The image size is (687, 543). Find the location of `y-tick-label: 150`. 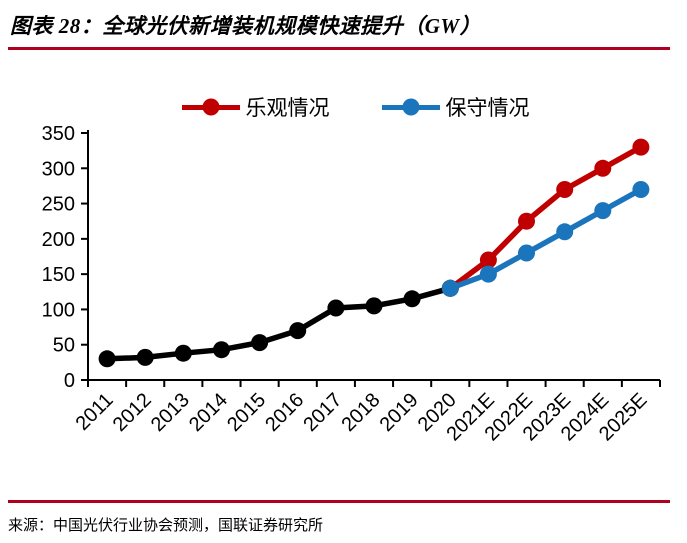

y-tick-label: 150 is located at coordinates (58, 275).